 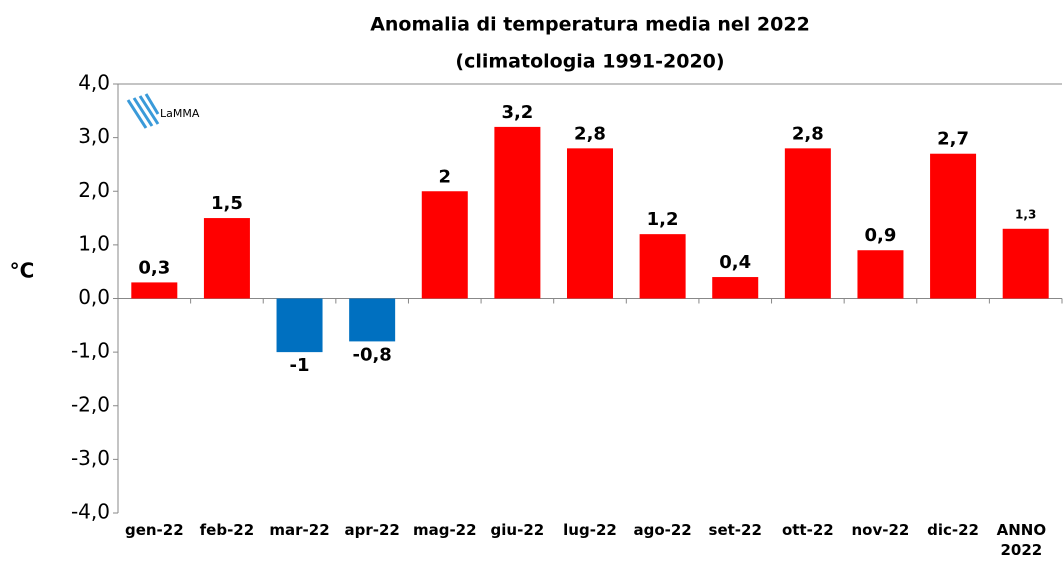 What do you see at coordinates (372, 530) in the screenshot?
I see `x-tick-label: apr-22` at bounding box center [372, 530].